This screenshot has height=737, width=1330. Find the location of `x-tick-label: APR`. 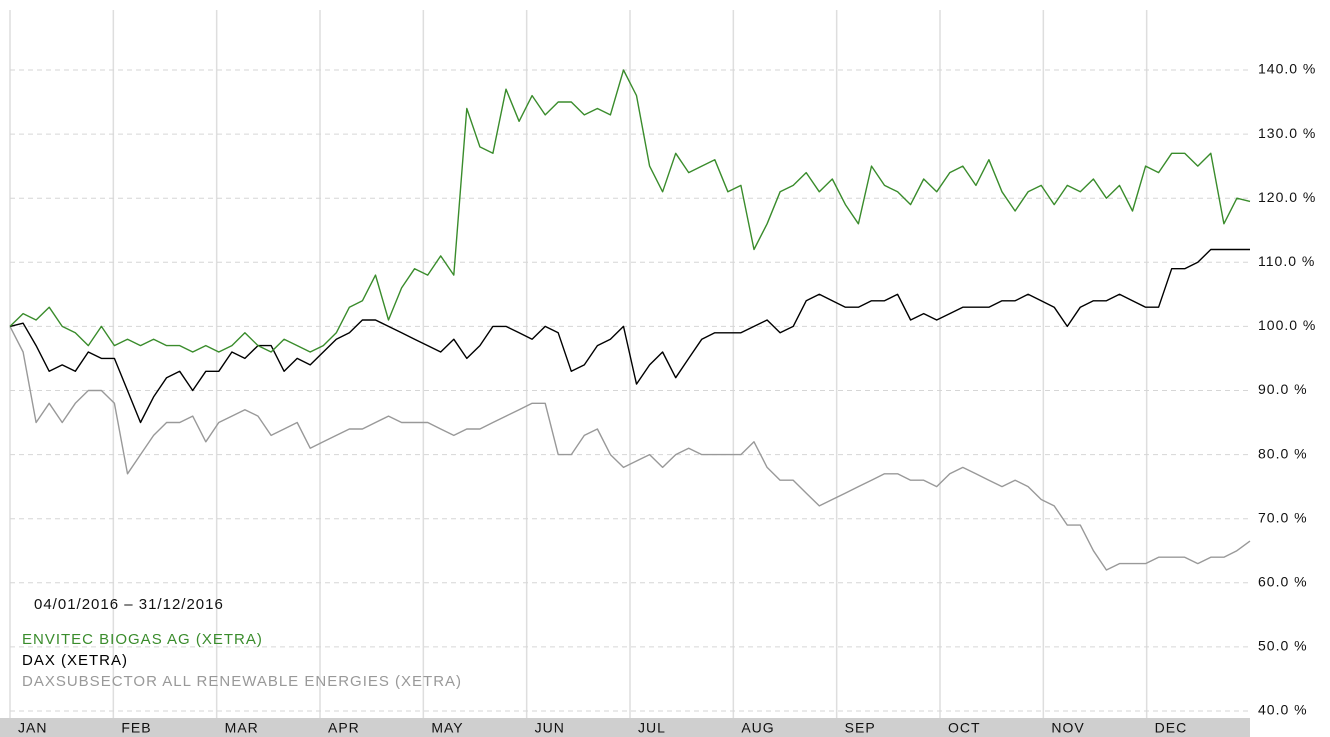

x-tick-label: APR is located at coordinates (344, 728).